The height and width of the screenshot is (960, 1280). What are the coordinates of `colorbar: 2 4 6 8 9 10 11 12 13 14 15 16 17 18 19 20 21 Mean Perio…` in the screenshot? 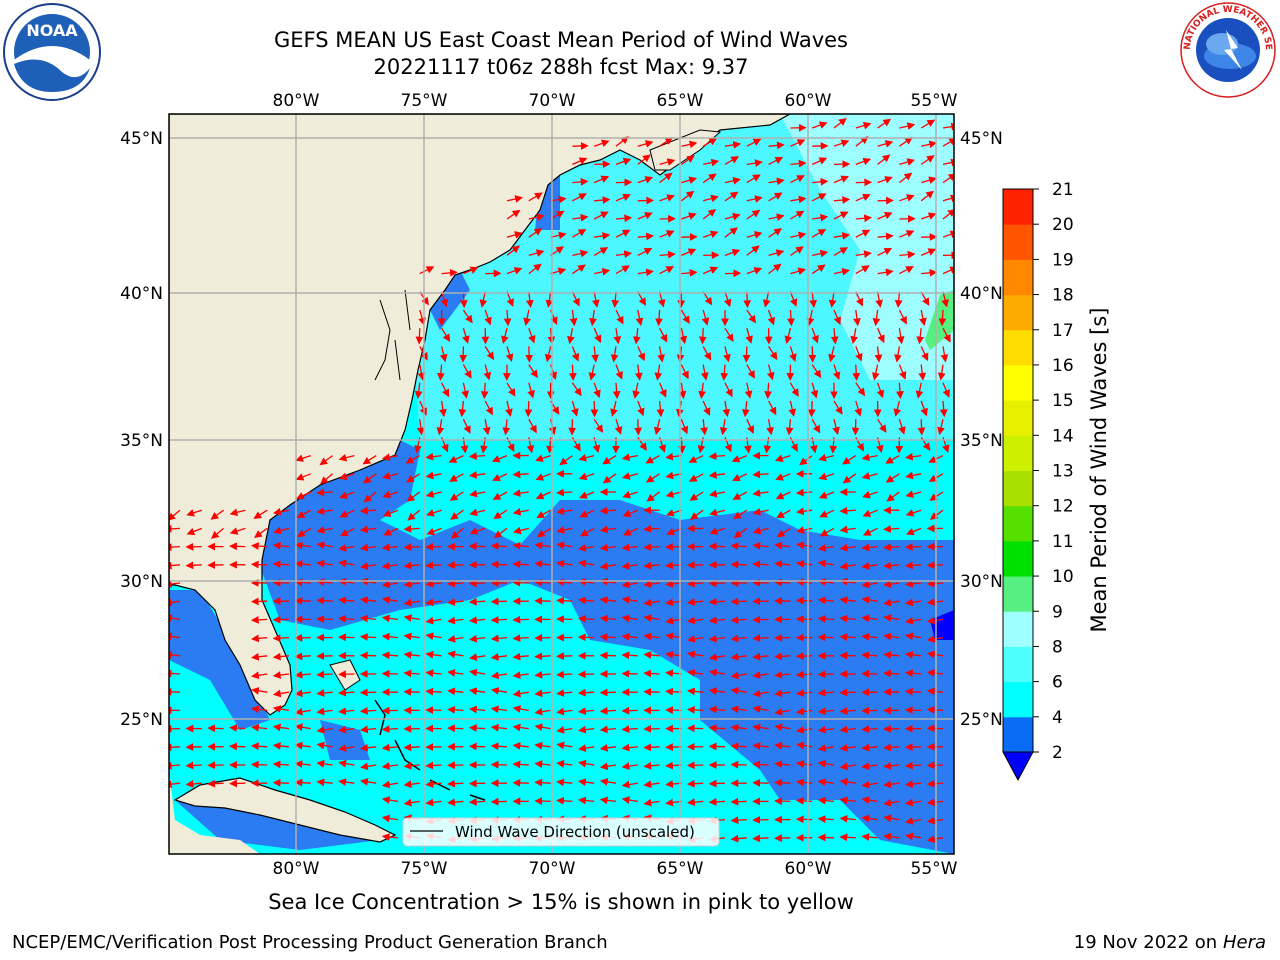 It's located at (1056, 481).